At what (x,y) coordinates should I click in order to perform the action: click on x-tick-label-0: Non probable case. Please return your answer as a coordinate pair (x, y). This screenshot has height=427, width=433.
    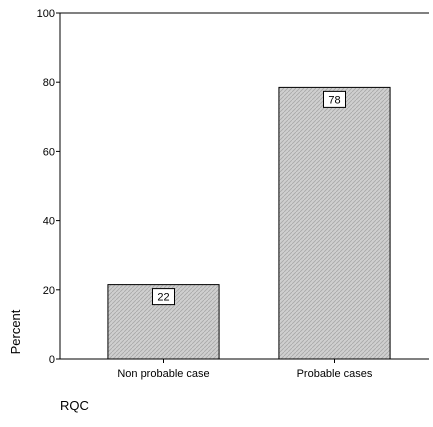
    Looking at the image, I should click on (163, 374).